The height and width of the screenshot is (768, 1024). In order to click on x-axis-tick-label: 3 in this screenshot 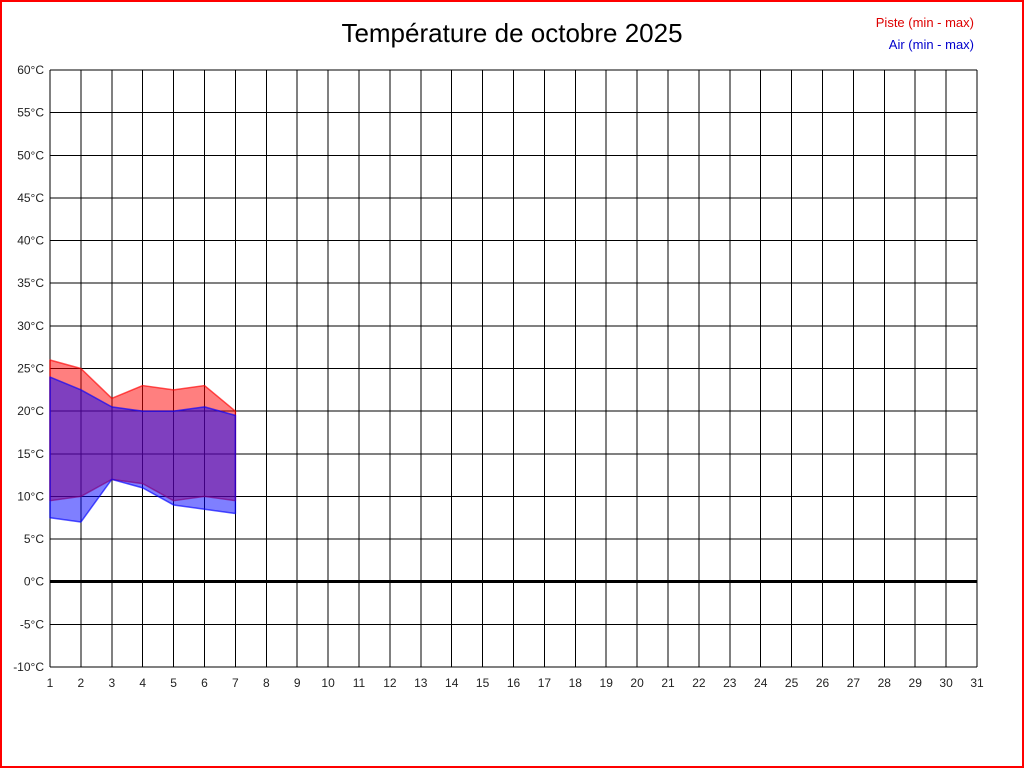, I will do `click(111, 683)`.